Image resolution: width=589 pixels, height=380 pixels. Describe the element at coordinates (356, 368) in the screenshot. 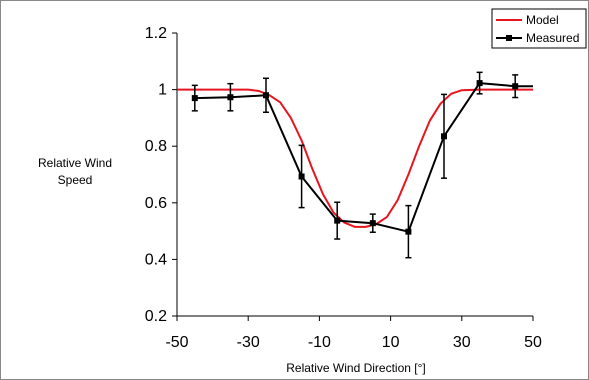

I see `x-axis-title: Relative Wind Direction [°]` at that location.